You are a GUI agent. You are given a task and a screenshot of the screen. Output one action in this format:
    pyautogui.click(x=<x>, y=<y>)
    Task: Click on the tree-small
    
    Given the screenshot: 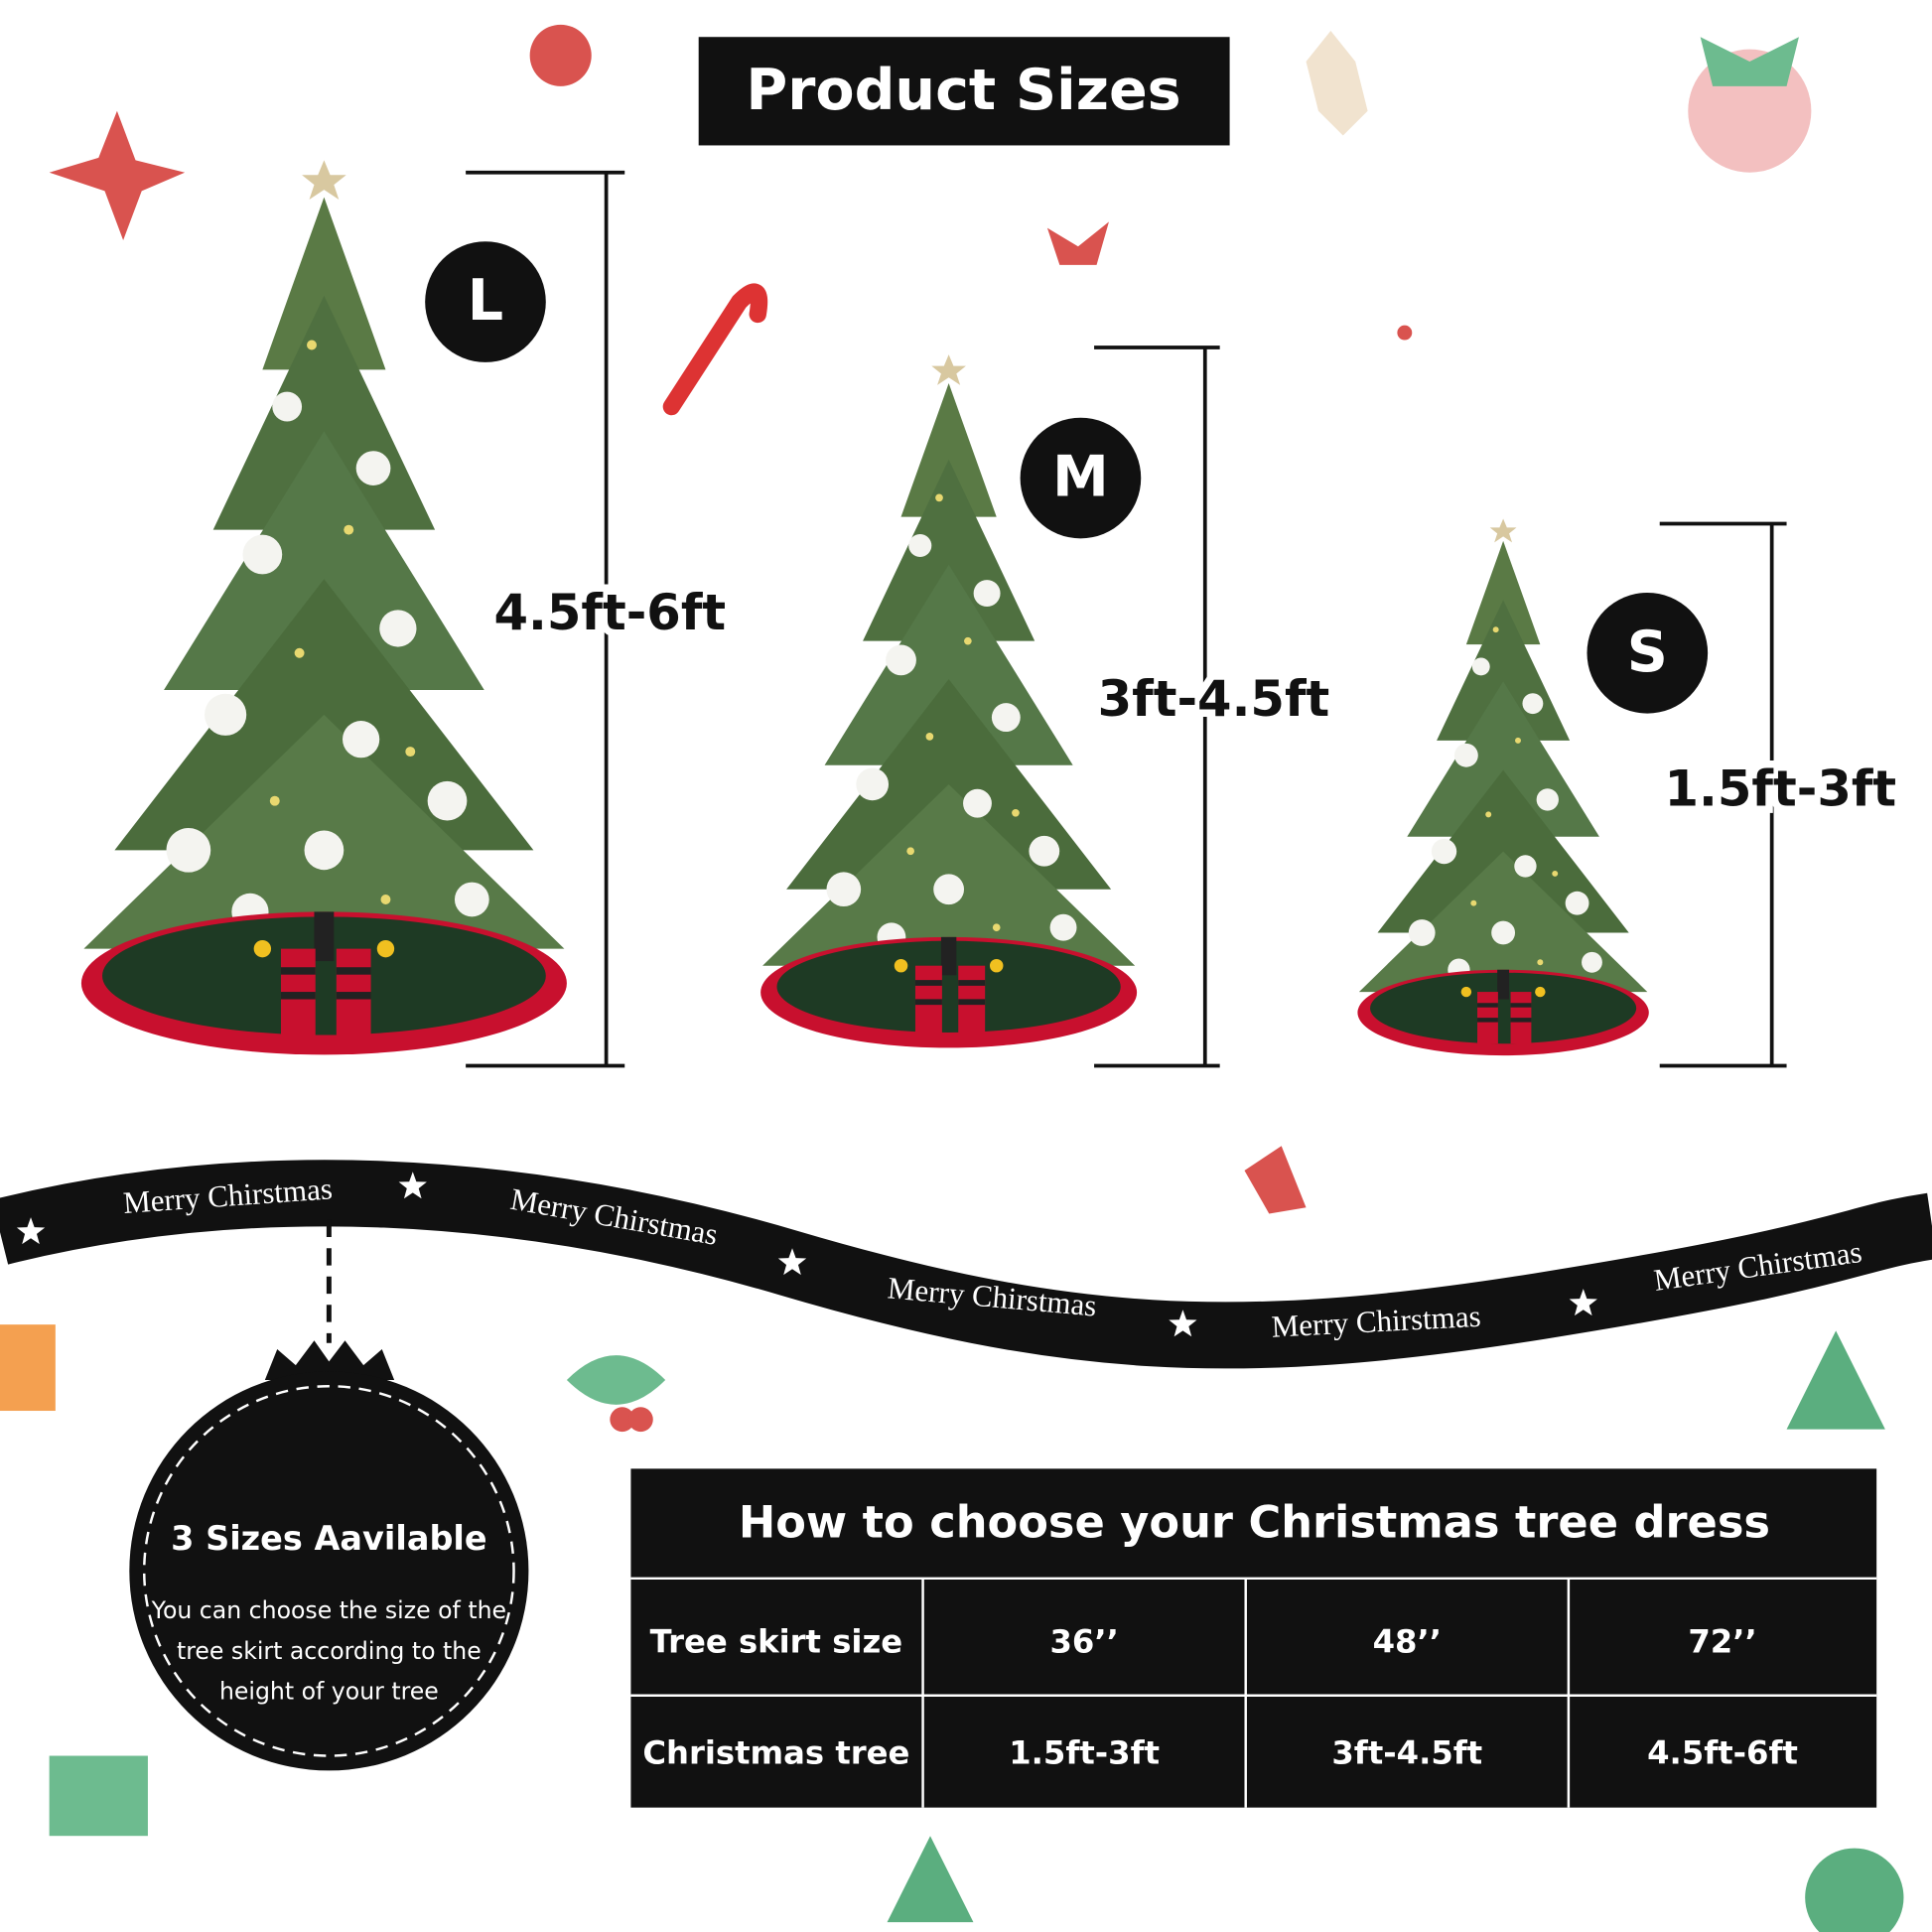 What is the action you would take?
    pyautogui.click(x=1503, y=787)
    